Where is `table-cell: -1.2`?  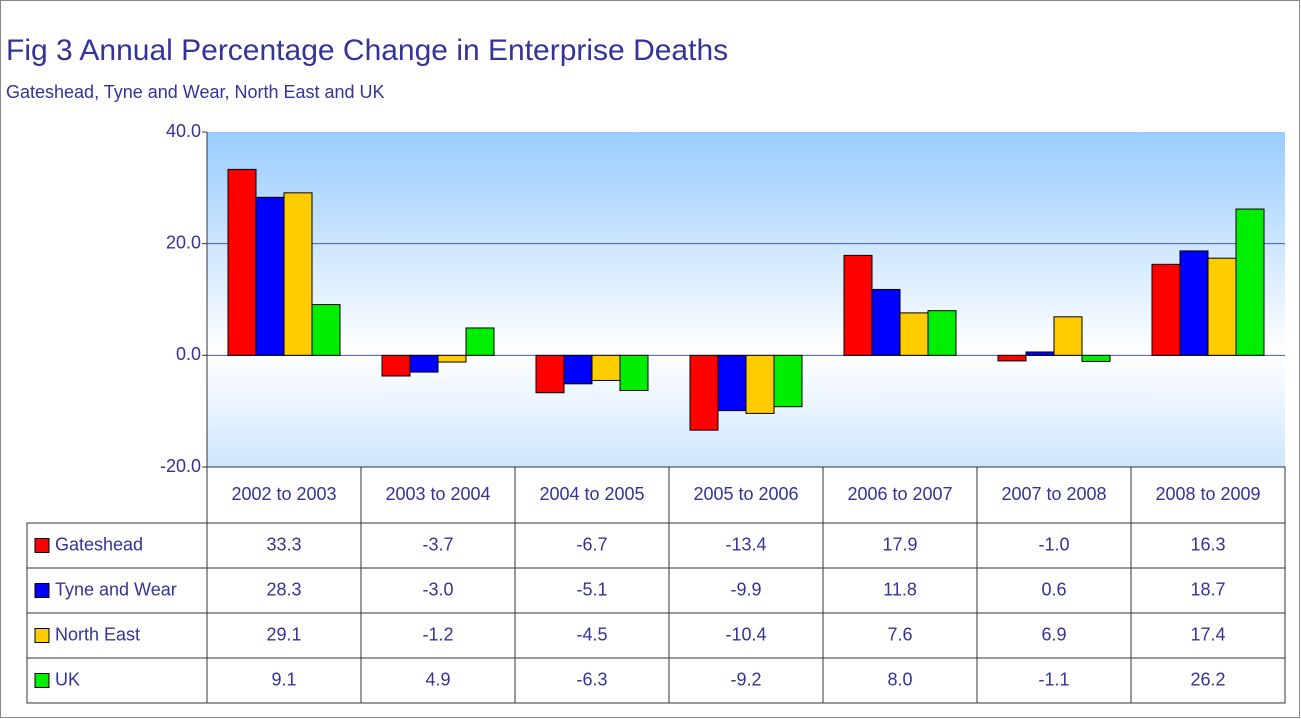 table-cell: -1.2 is located at coordinates (437, 634).